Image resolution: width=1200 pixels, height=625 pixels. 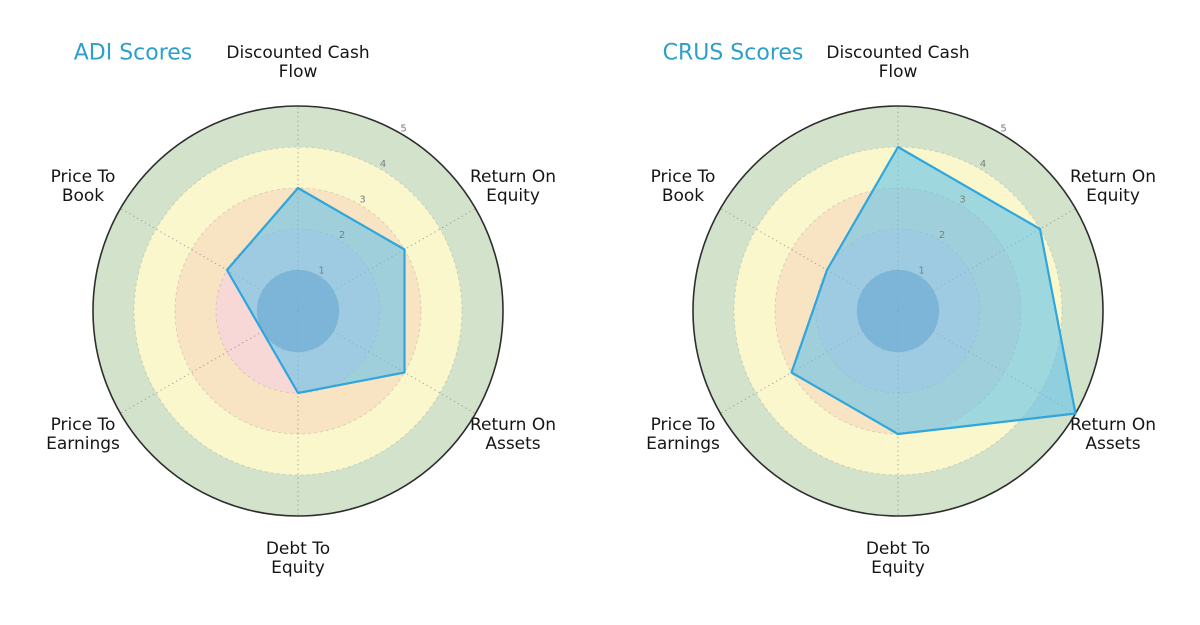 What do you see at coordinates (133, 53) in the screenshot?
I see `chart-title-adi: ADI Scores` at bounding box center [133, 53].